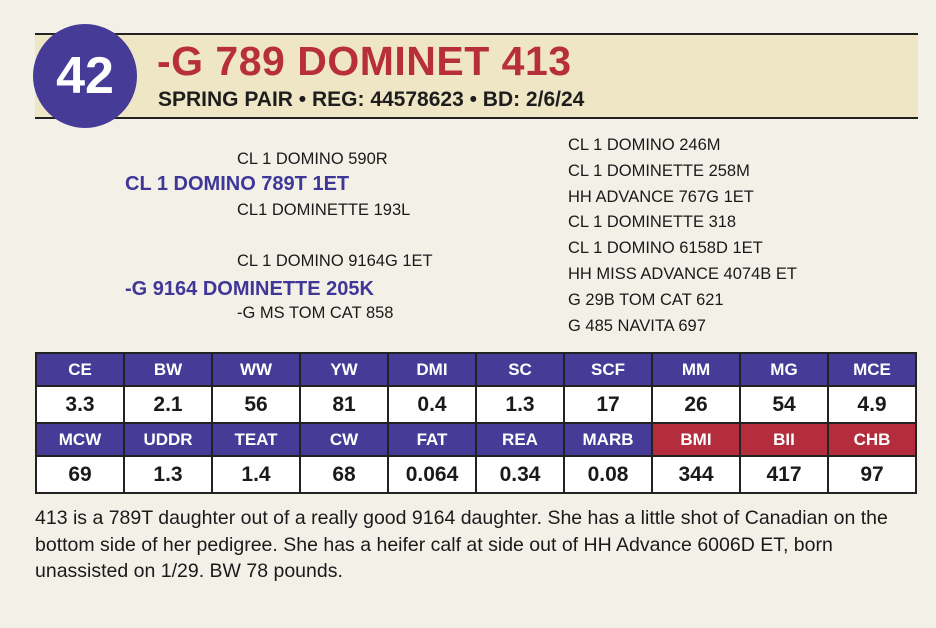 The width and height of the screenshot is (936, 628). Describe the element at coordinates (315, 313) in the screenshot. I see `dam-dam: -G MS TOM CAT 858` at that location.